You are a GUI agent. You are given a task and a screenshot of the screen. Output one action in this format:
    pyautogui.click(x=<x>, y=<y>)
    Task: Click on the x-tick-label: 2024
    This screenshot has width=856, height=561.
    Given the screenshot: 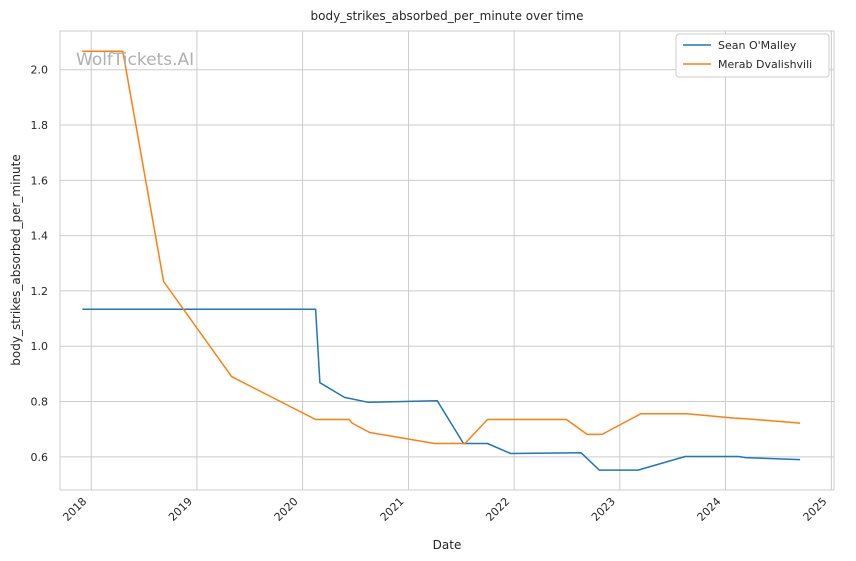 What is the action you would take?
    pyautogui.click(x=709, y=509)
    